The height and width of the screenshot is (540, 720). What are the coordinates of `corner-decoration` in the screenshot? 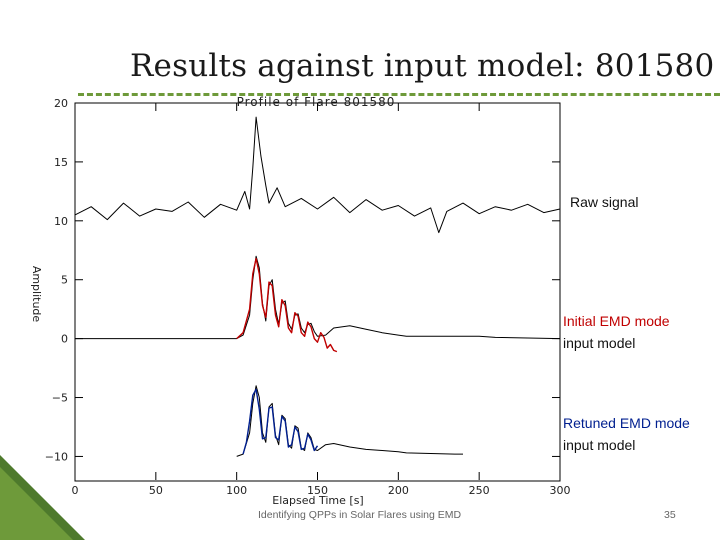 It's located at (42, 497).